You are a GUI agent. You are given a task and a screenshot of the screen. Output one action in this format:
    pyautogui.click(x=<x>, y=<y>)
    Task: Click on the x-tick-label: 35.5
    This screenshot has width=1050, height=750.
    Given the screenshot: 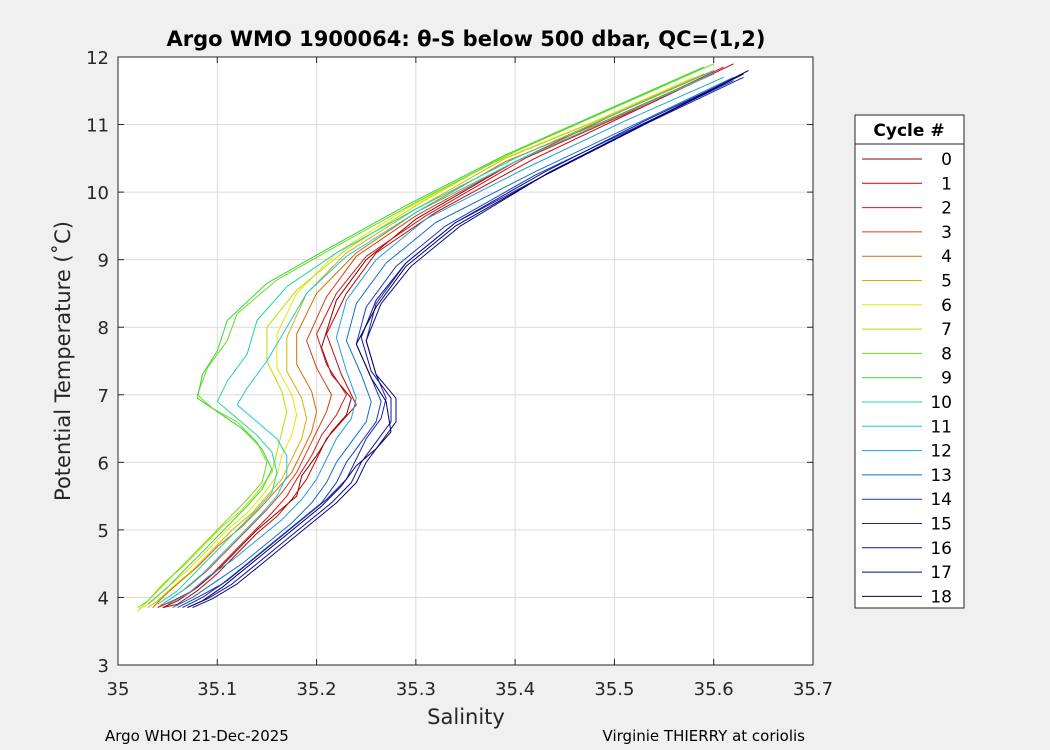 What is the action you would take?
    pyautogui.click(x=614, y=689)
    